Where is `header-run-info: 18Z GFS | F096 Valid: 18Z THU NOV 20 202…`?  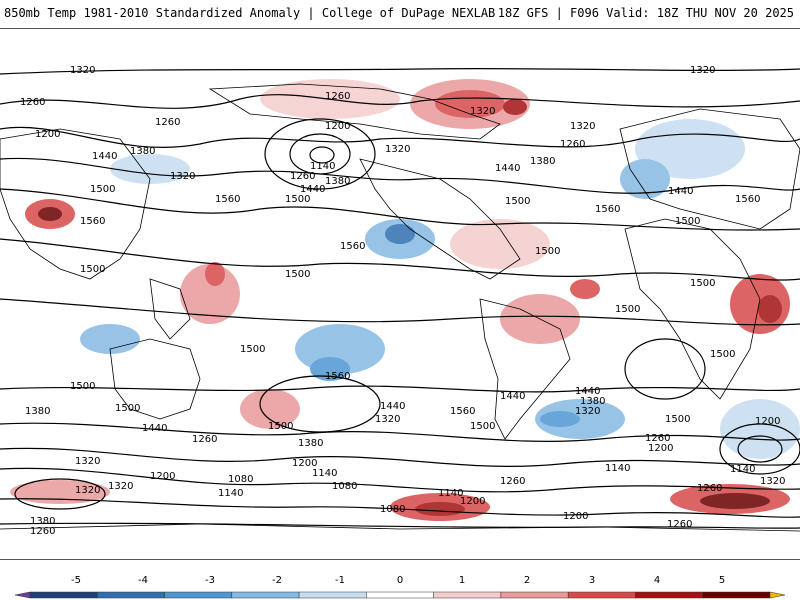
header-run-info: 18Z GFS | F096 Valid: 18Z THU NOV 20 202… is located at coordinates (645, 13).